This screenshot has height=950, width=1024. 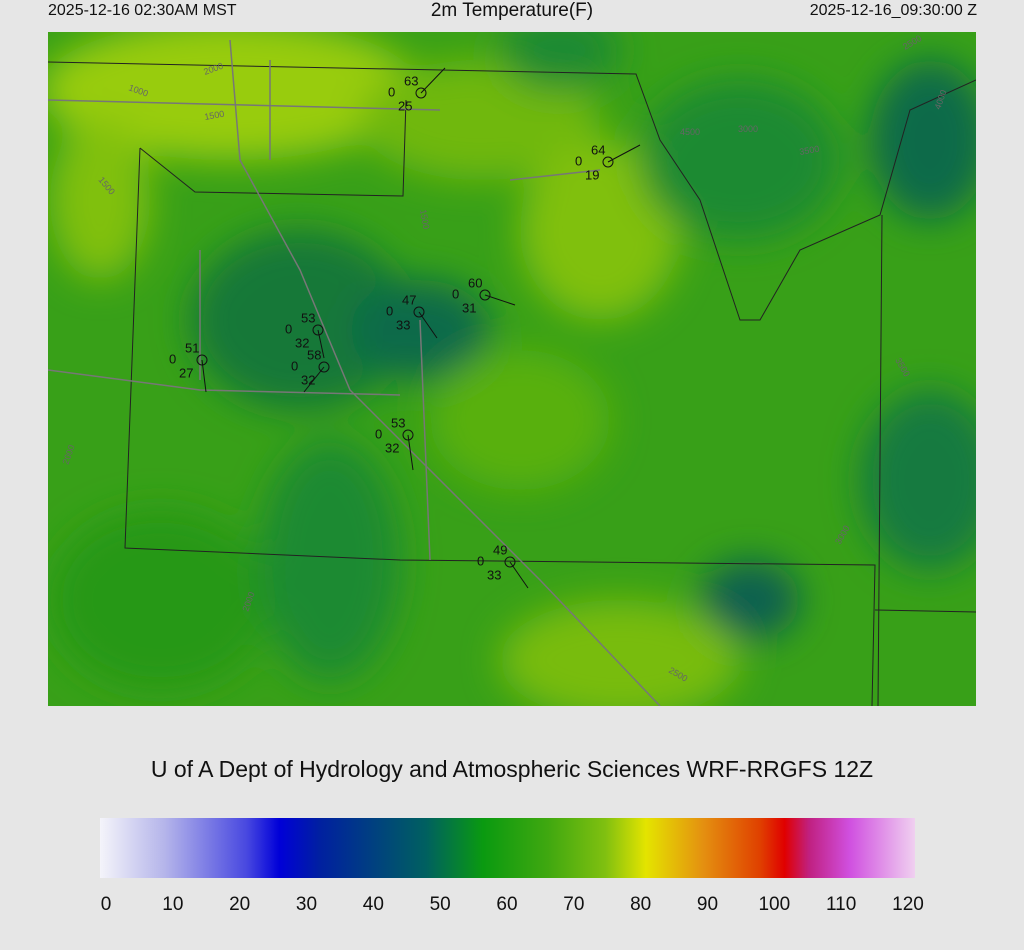 I want to click on colorbar, so click(x=507, y=848).